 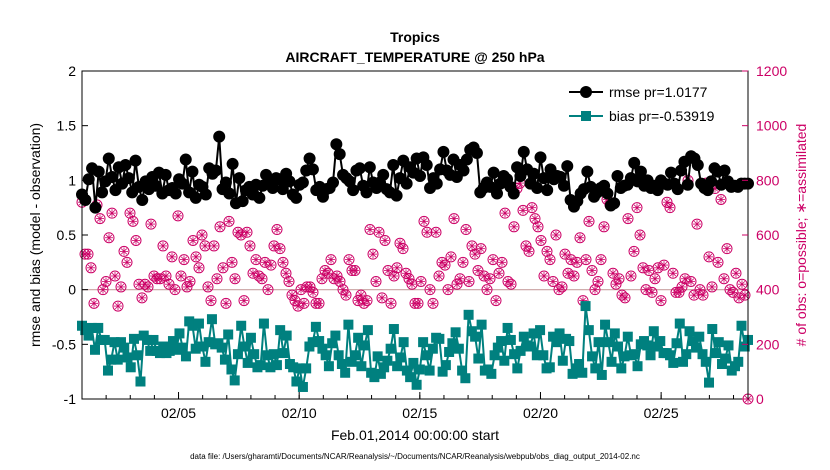 I want to click on legend-entry-label: rmse pr=1.0177, so click(x=658, y=92).